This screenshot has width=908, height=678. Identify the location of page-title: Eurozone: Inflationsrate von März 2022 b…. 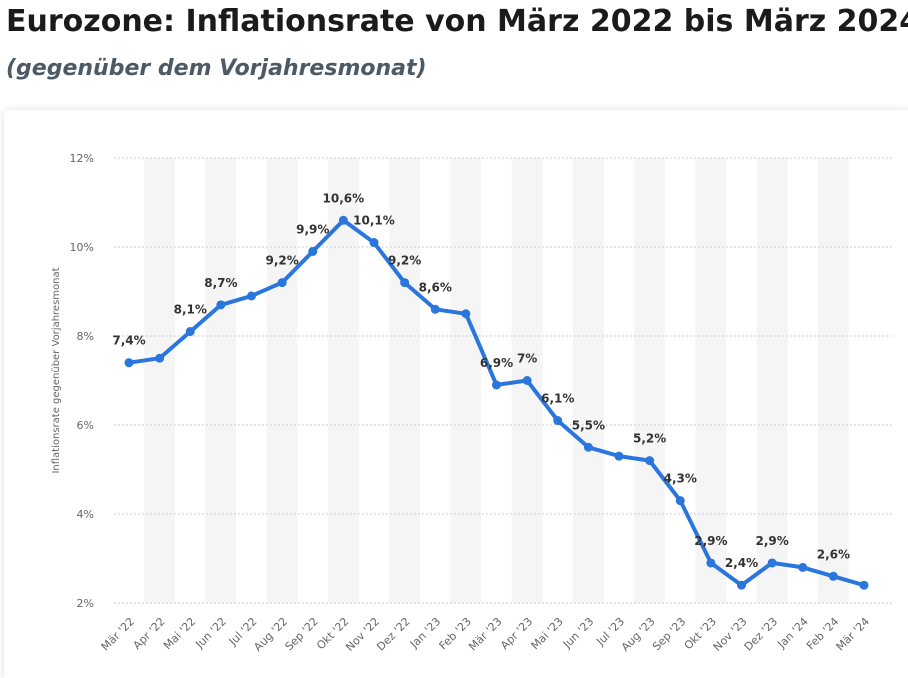
(457, 21).